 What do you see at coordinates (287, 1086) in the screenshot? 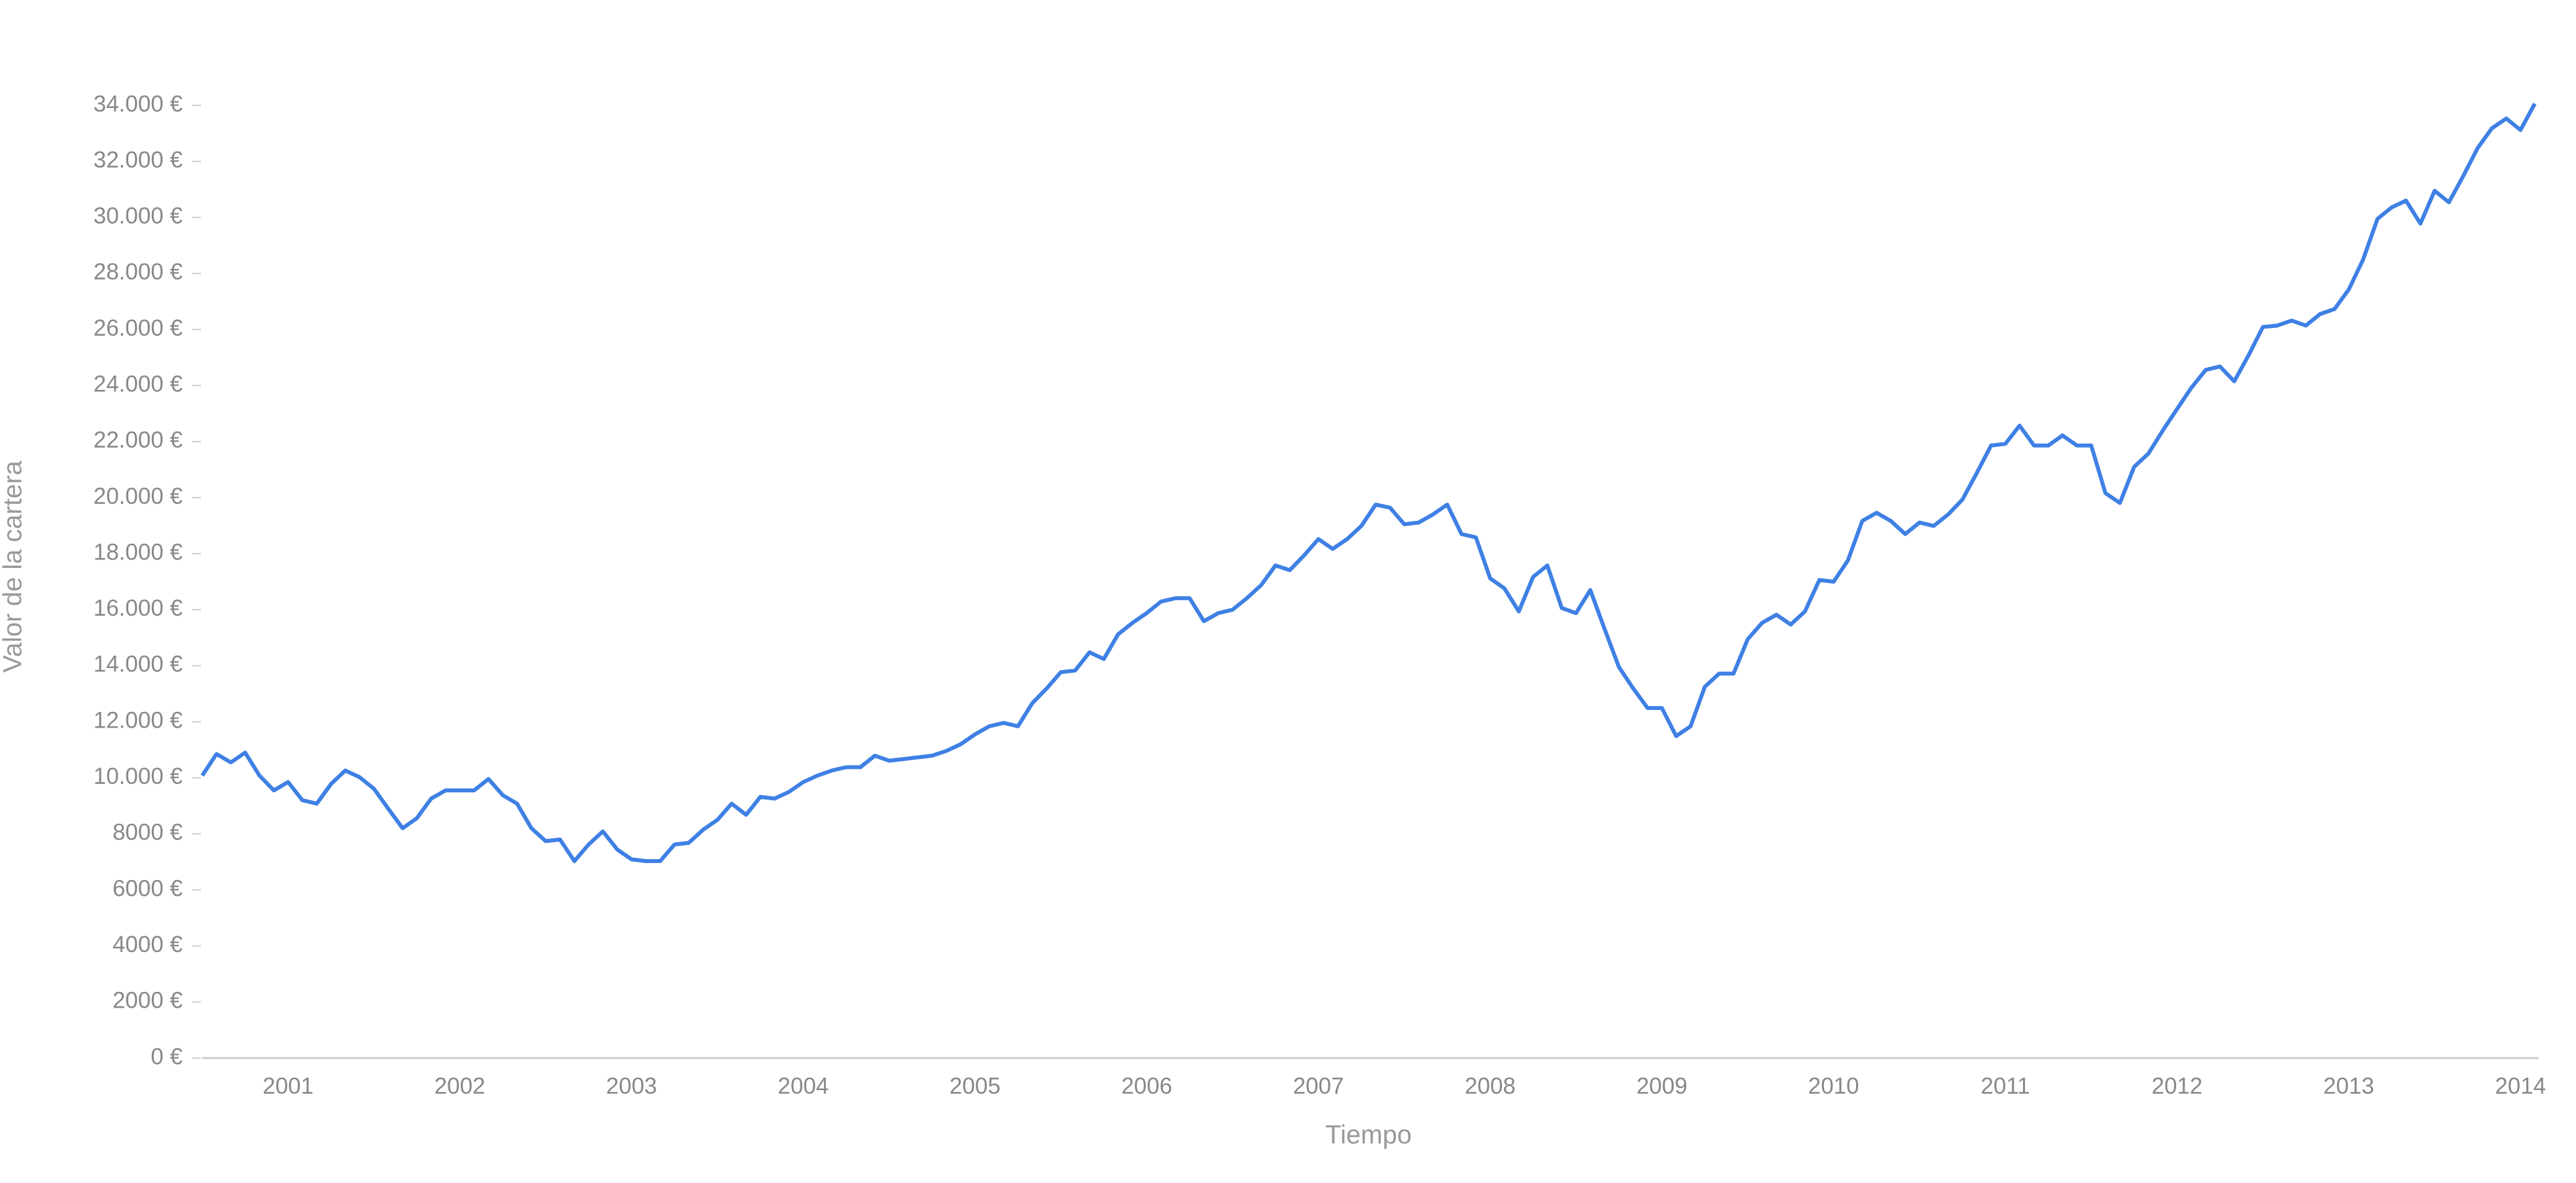
I see `x-tick-label: 2001` at bounding box center [287, 1086].